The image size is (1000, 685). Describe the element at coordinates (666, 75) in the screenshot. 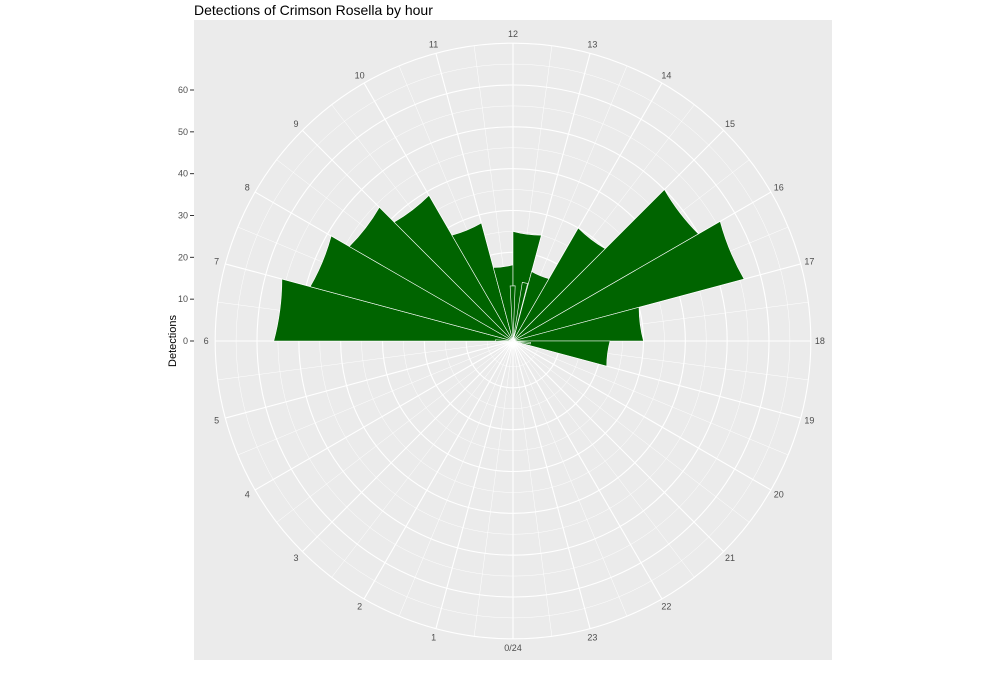

I see `hour-label: 14` at that location.